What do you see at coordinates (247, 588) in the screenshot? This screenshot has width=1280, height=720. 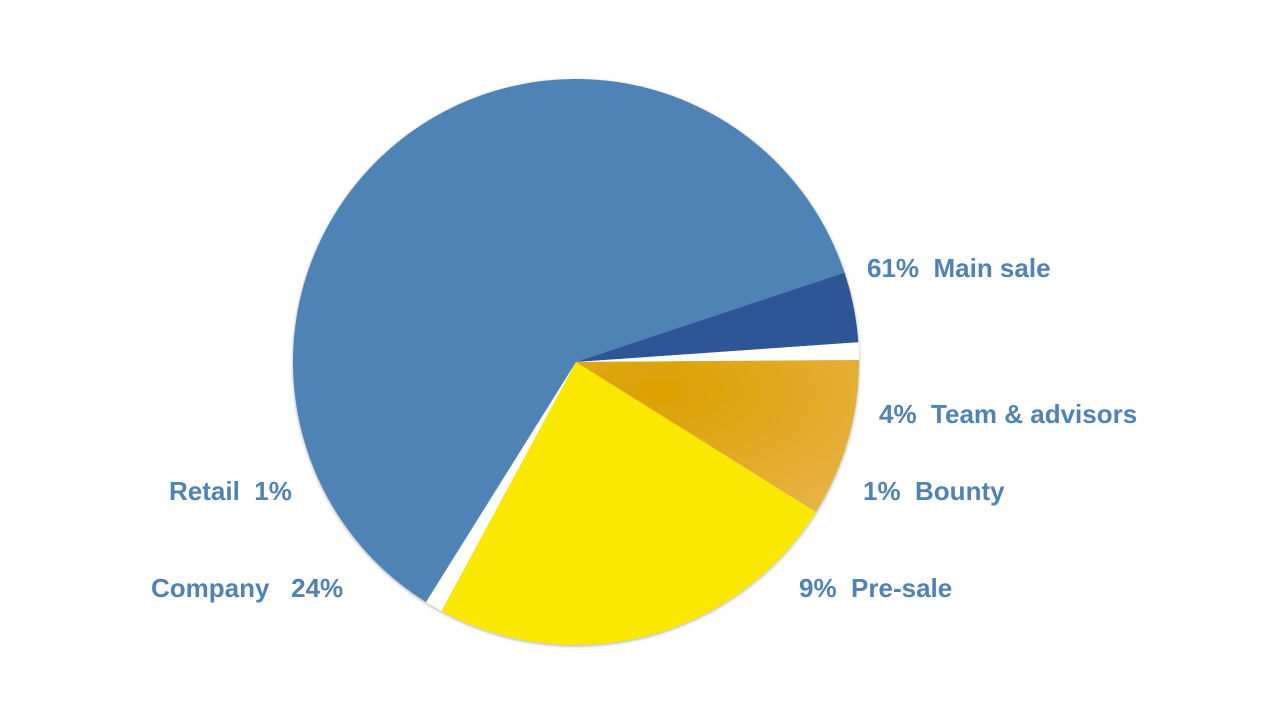 I see `slice-label-company: Company 24%` at bounding box center [247, 588].